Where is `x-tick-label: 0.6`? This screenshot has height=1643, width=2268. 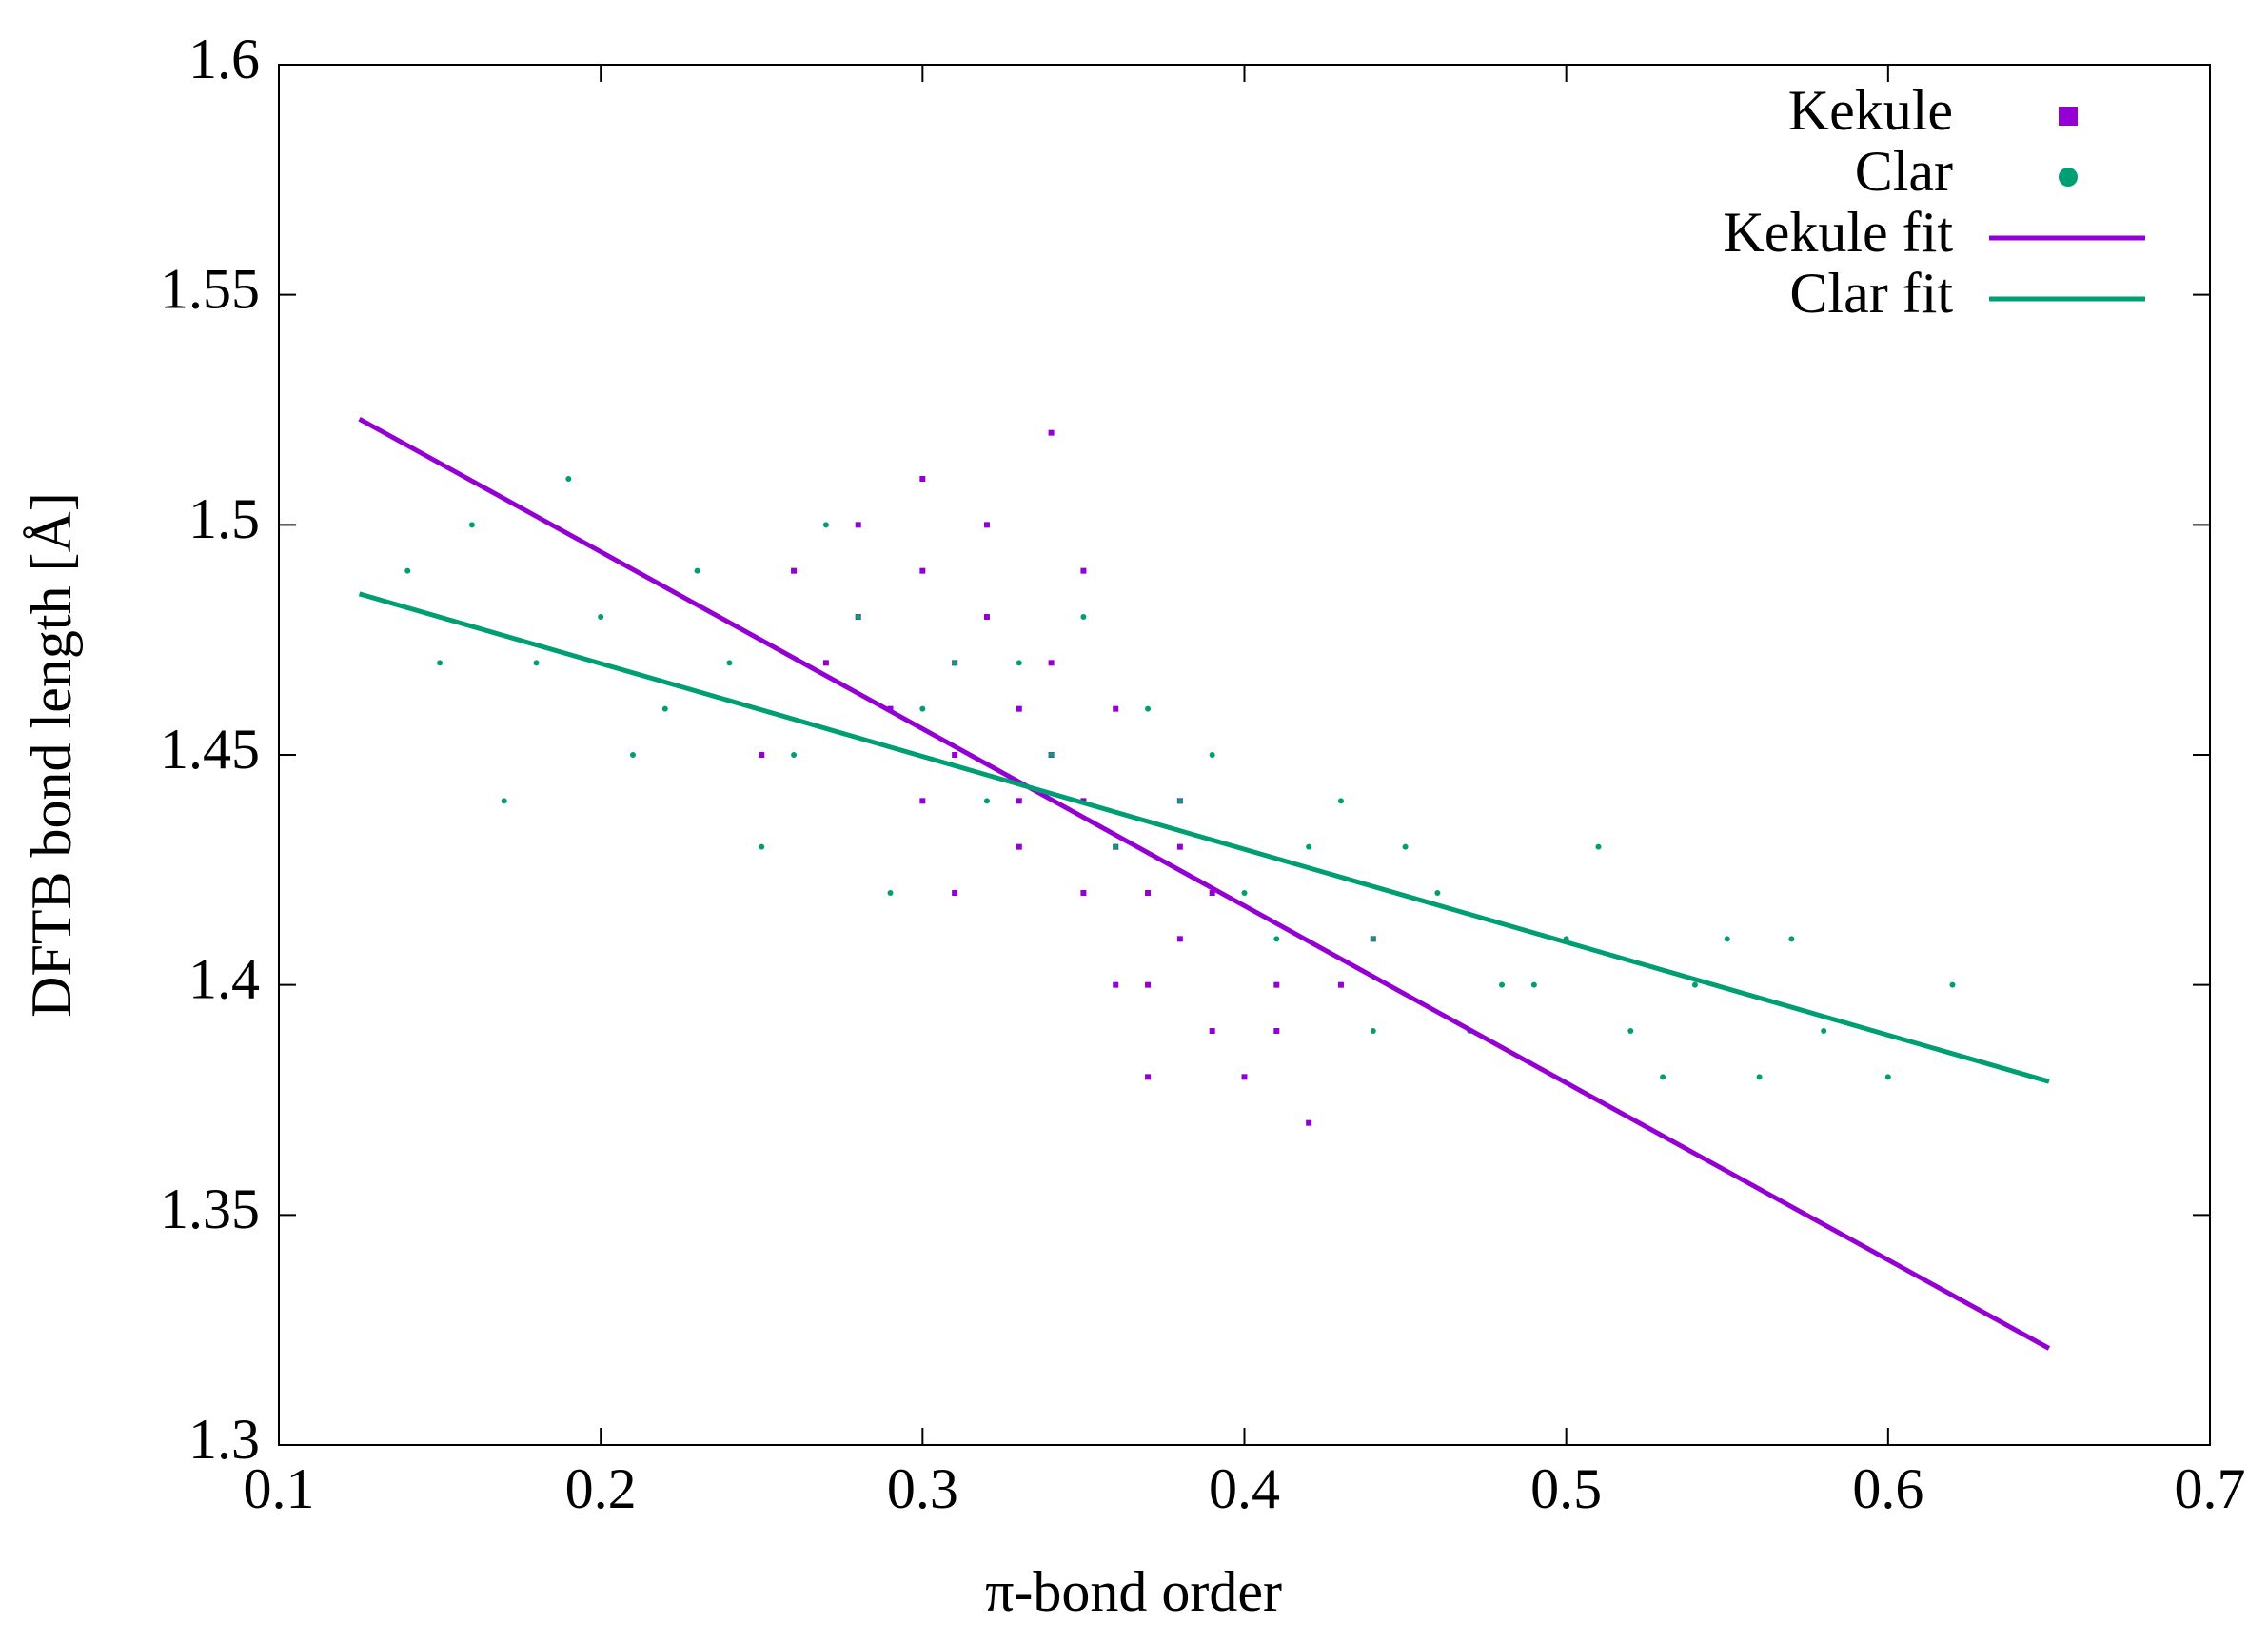 x-tick-label: 0.6 is located at coordinates (1888, 1488).